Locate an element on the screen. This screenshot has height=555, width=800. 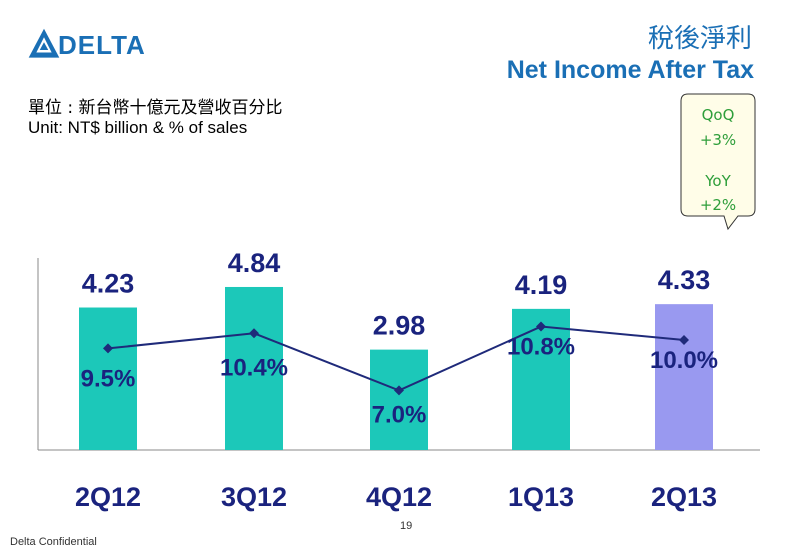
bar-3Q12 is located at coordinates (254, 368).